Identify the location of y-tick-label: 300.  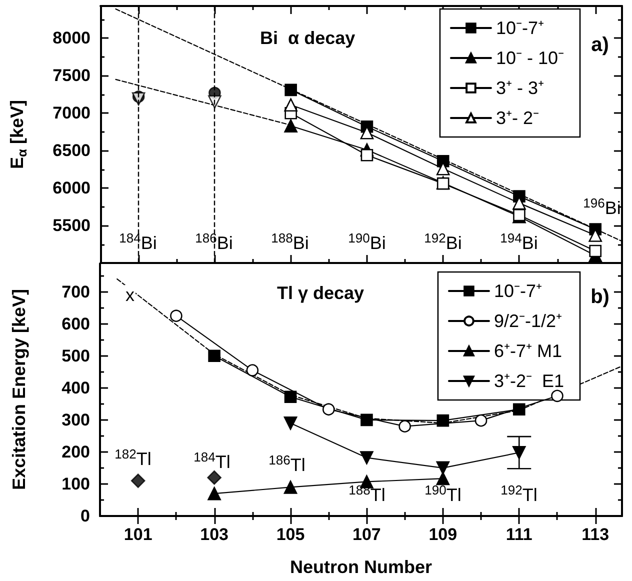
(76, 420).